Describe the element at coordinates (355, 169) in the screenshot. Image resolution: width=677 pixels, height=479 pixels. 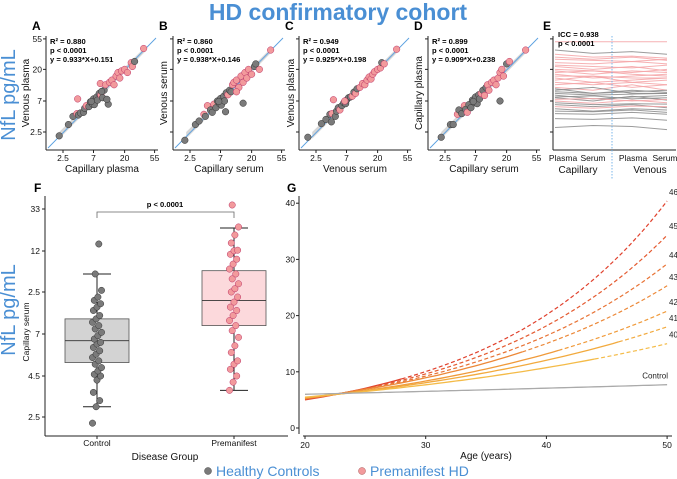
I see `x-axis-title: Venous serum` at that location.